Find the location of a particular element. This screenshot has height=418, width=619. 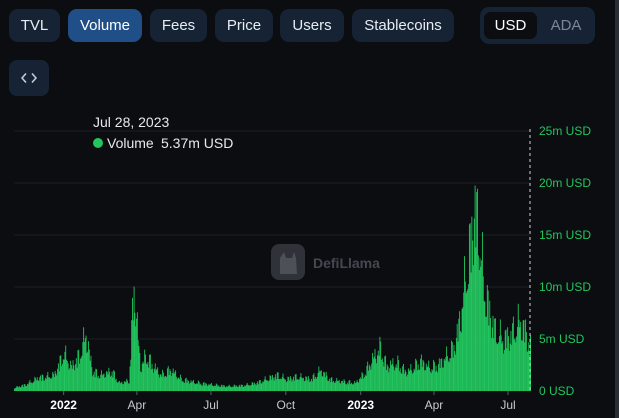

tab-tvl: TVL is located at coordinates (34, 25).